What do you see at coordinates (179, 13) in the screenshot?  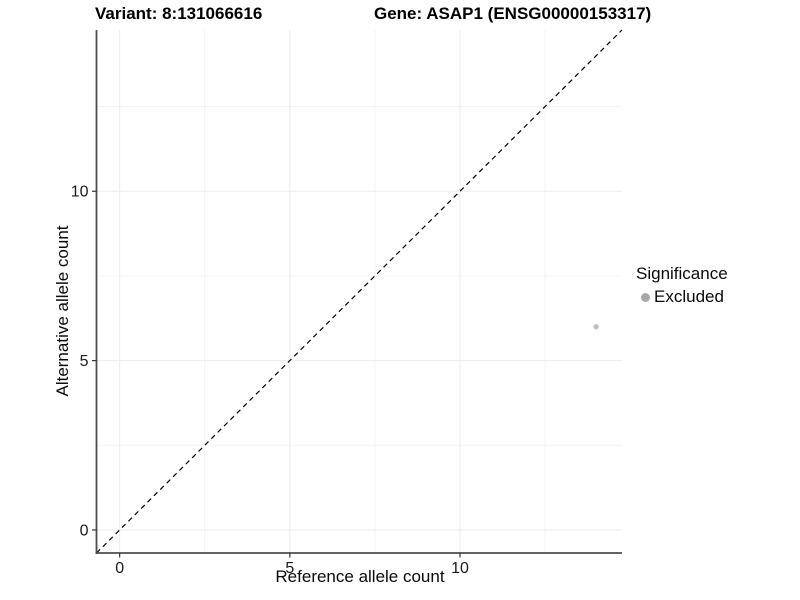 I see `plot-title-variant: Variant: 8:131066616` at bounding box center [179, 13].